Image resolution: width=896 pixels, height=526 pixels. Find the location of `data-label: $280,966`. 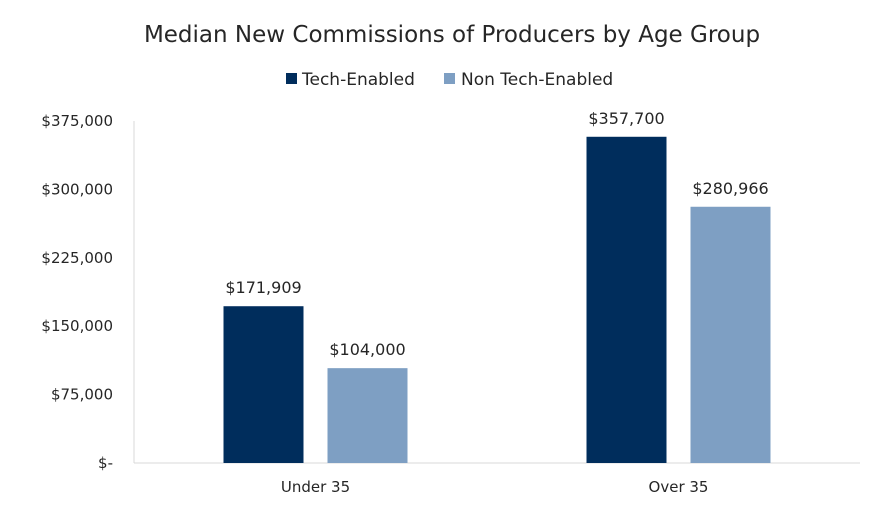

data-label: $280,966 is located at coordinates (730, 188).